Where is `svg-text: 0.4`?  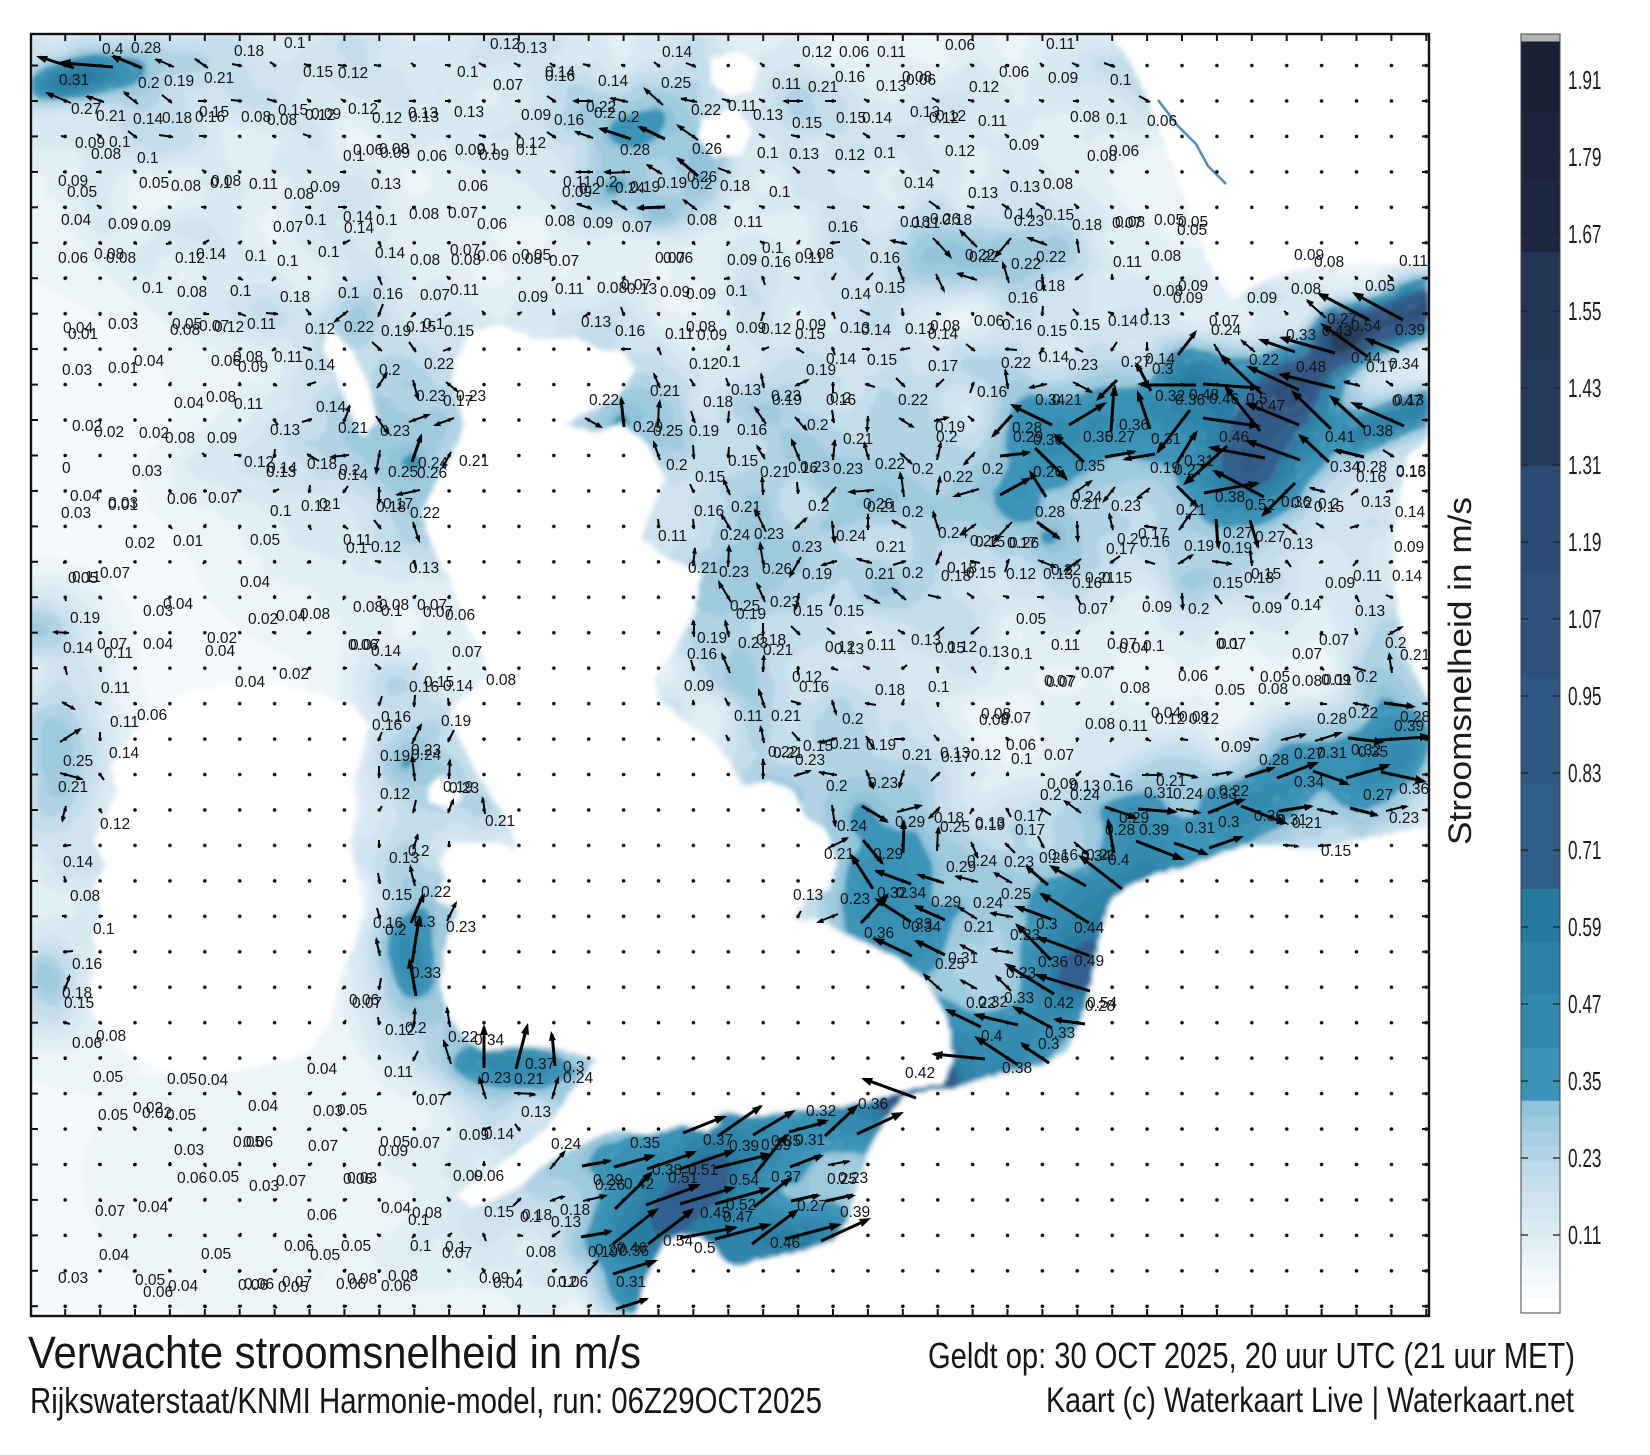 svg-text: 0.4 is located at coordinates (992, 1036).